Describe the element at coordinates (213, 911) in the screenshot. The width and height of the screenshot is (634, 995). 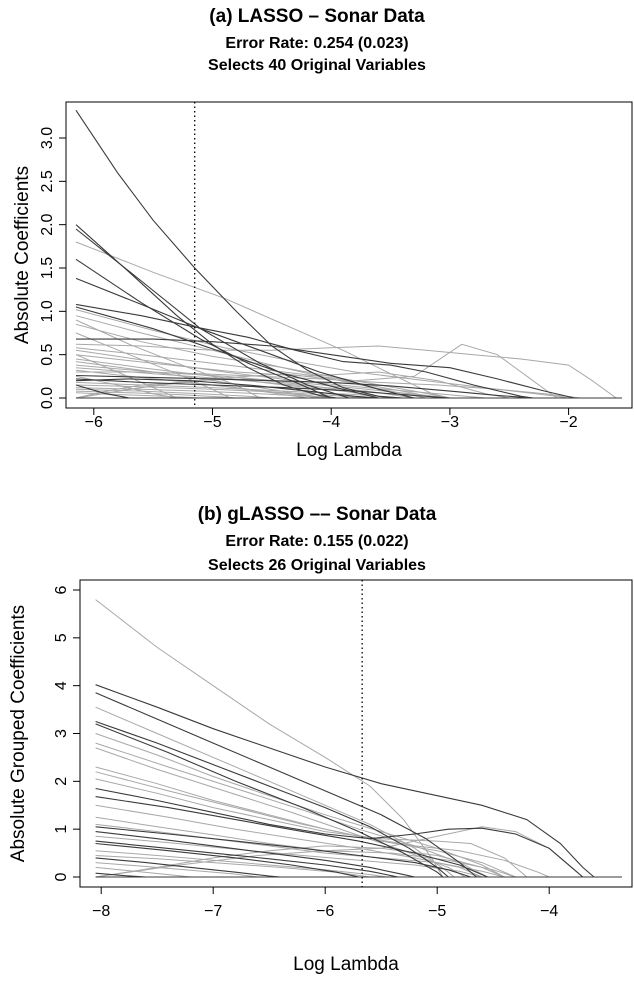
I see `x-tick-label: −7` at that location.